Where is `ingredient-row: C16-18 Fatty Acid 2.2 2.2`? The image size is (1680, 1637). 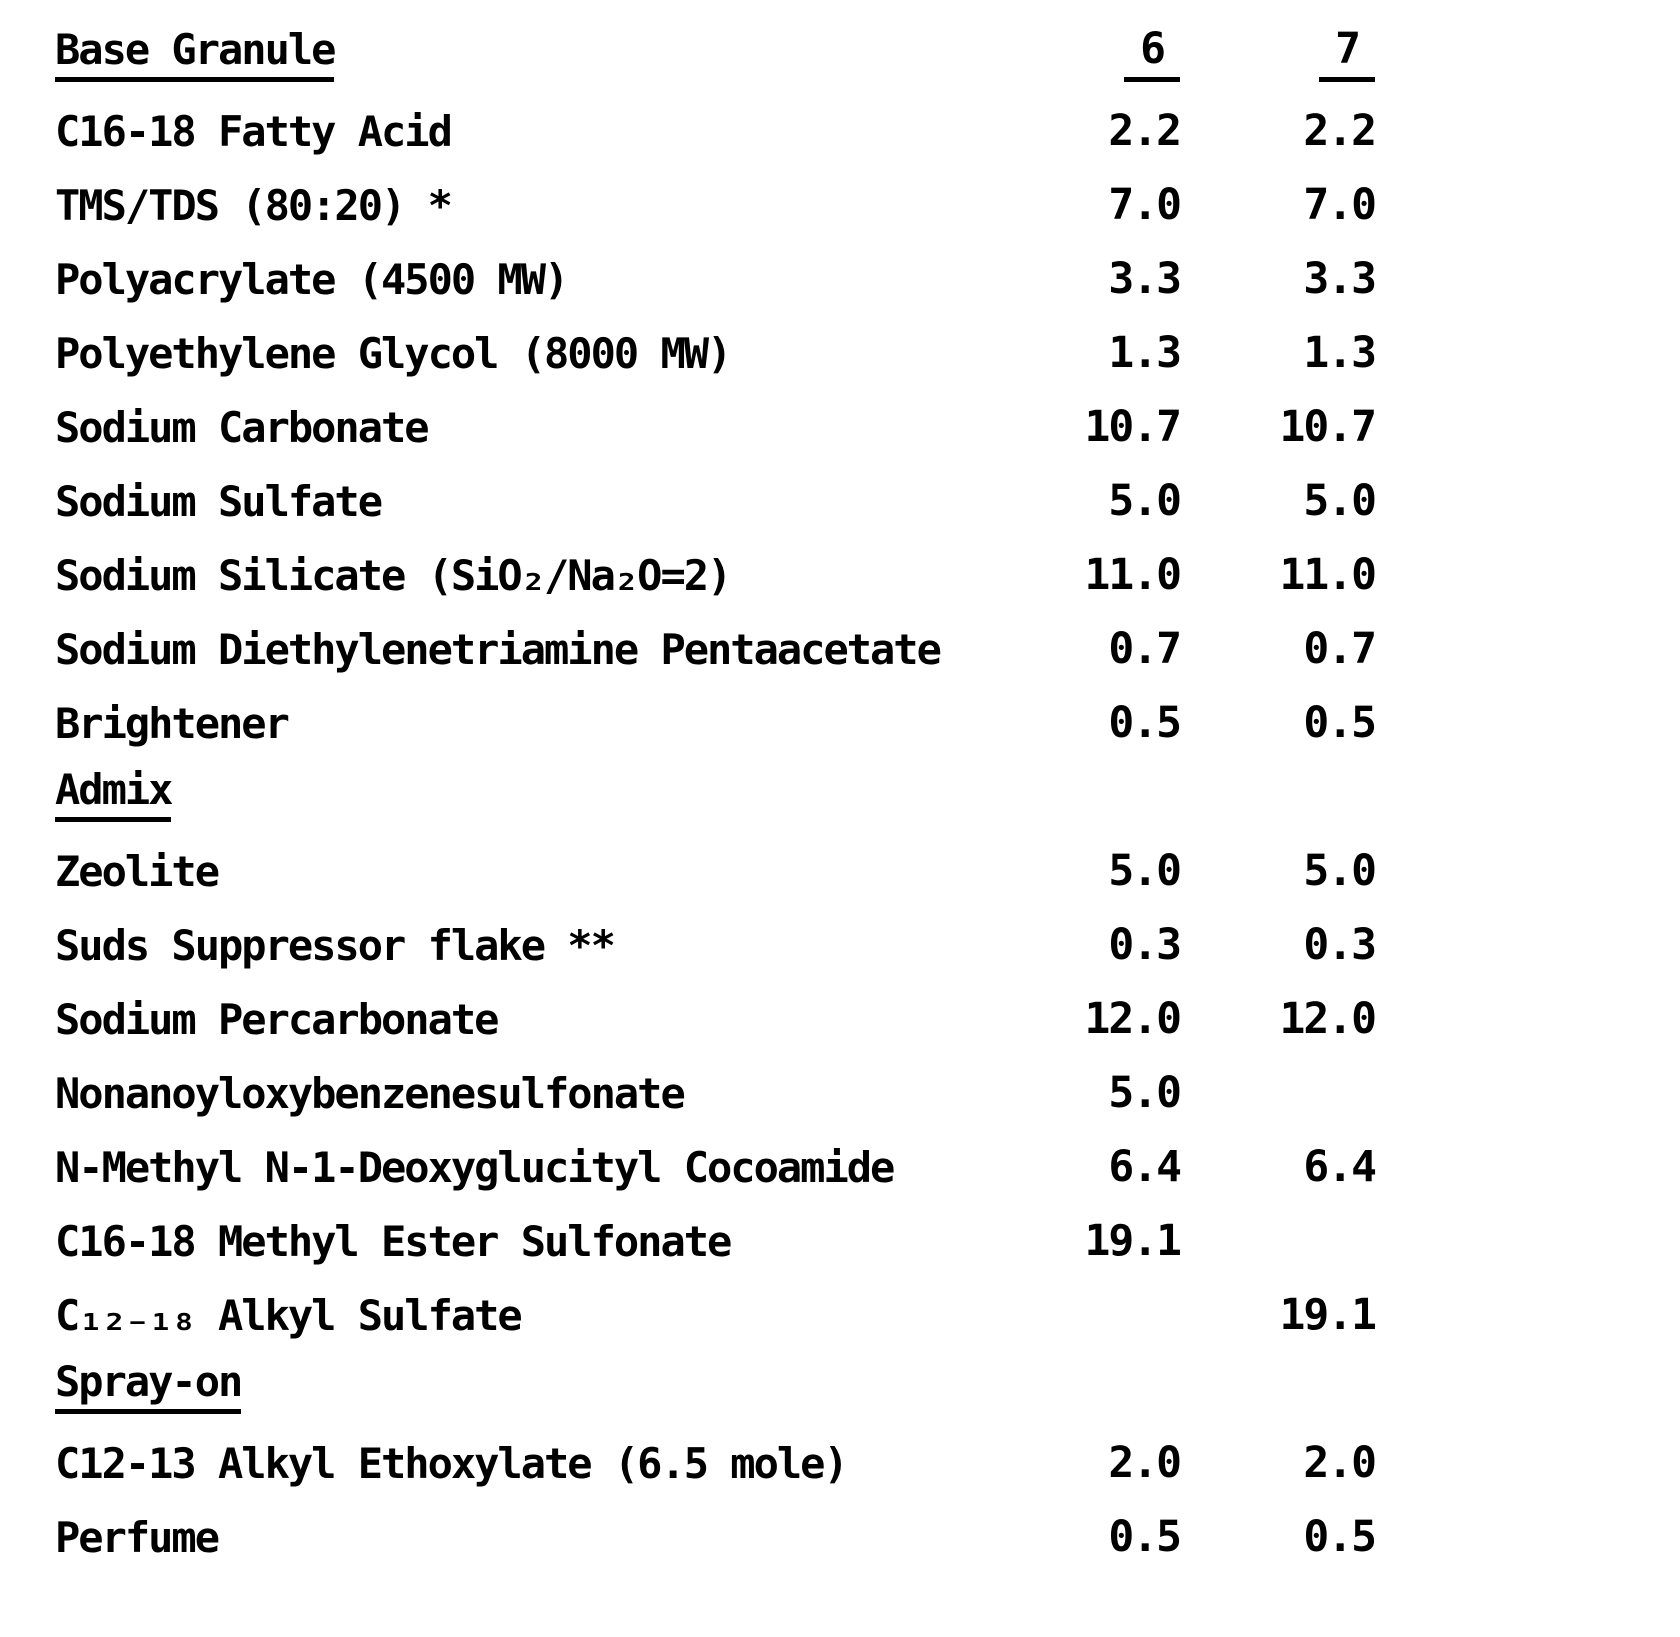
ingredient-row: C16-18 Fatty Acid 2.2 2.2 is located at coordinates (716, 119).